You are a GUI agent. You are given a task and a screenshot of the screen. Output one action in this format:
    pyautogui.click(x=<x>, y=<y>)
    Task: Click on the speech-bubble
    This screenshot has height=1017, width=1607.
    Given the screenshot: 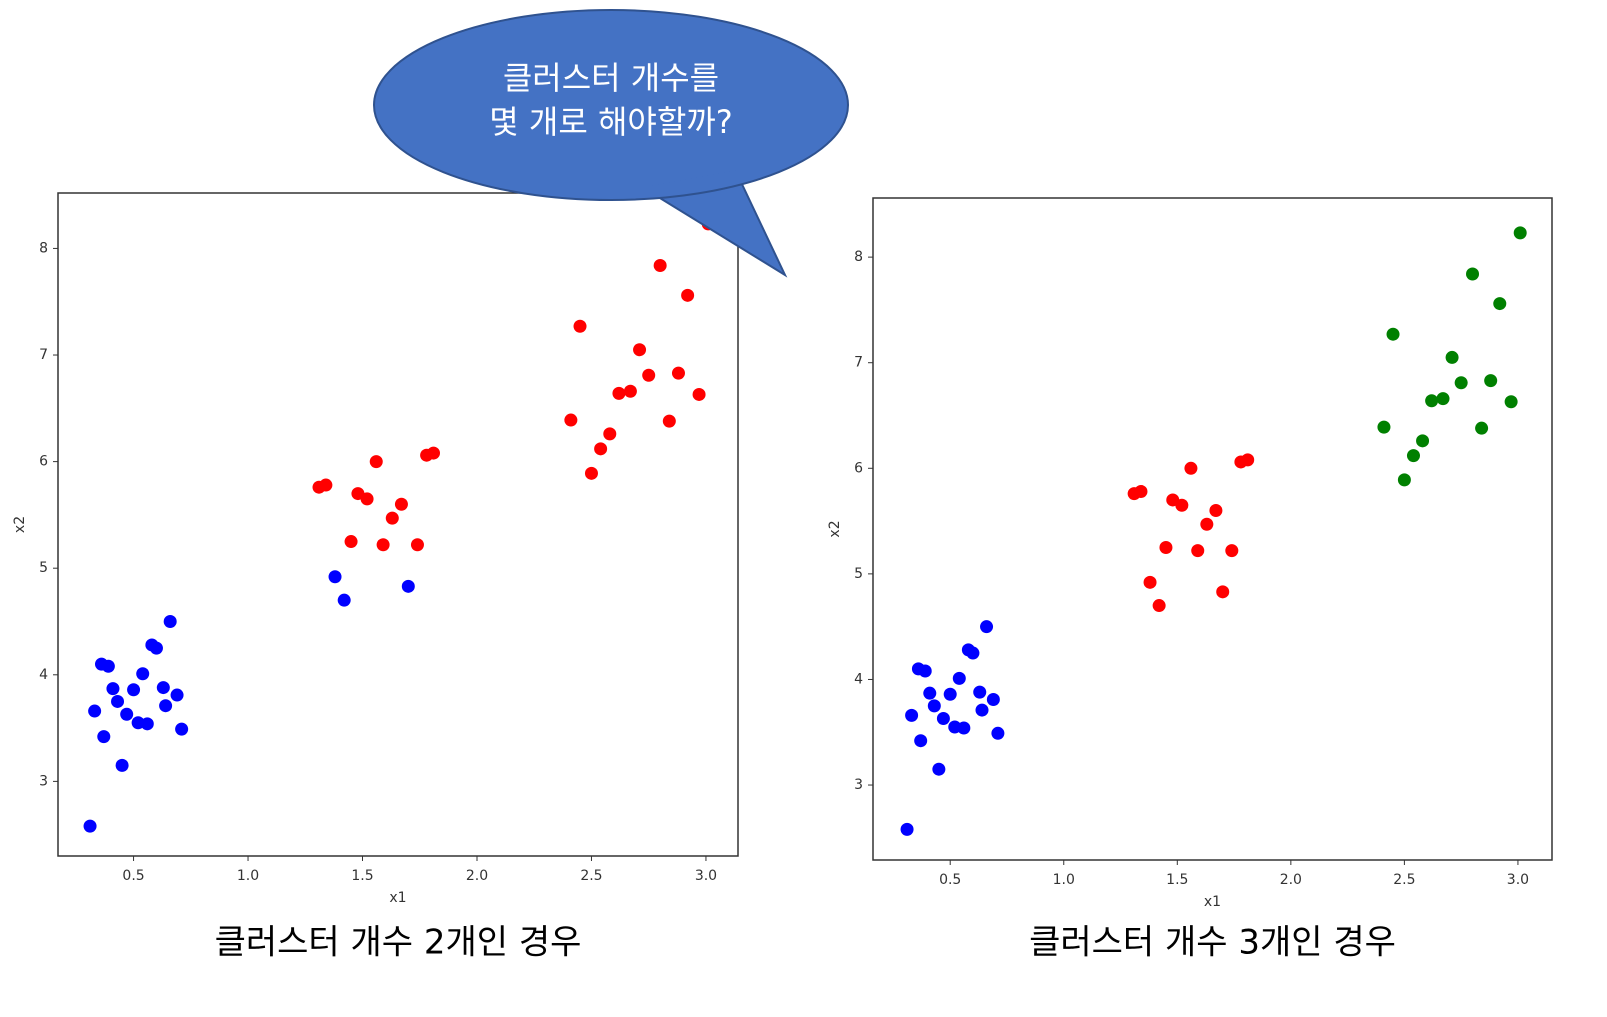 What is the action you would take?
    pyautogui.click(x=611, y=105)
    